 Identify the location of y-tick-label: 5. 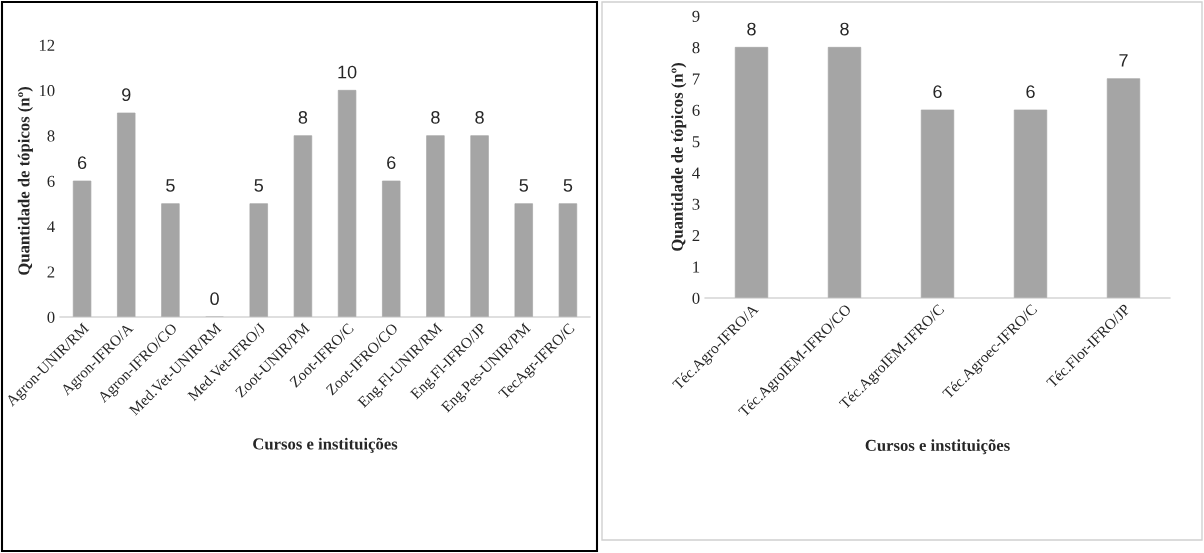
(696, 142).